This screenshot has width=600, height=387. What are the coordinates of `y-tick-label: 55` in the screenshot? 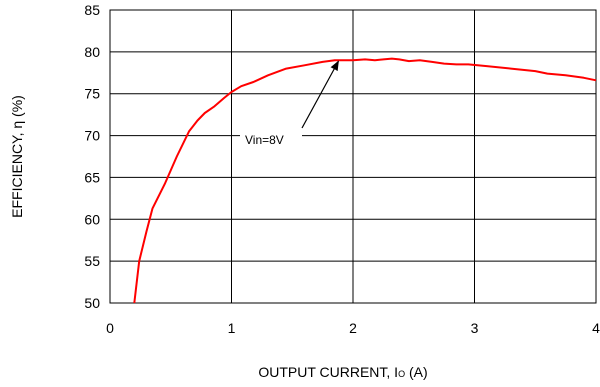 It's located at (92, 261).